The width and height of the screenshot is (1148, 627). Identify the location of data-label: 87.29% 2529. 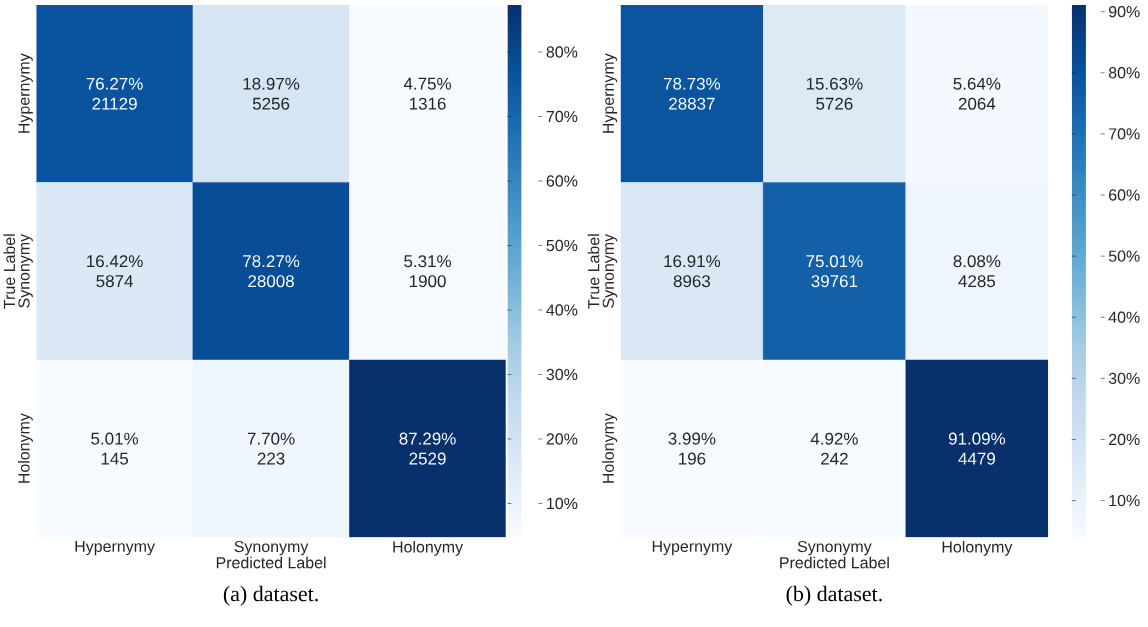
(427, 448).